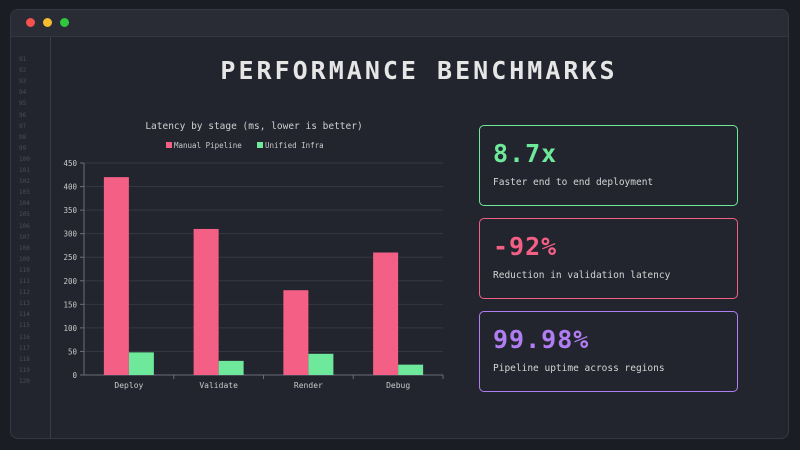 This screenshot has width=800, height=450. I want to click on y-tick-label: 300, so click(70, 234).